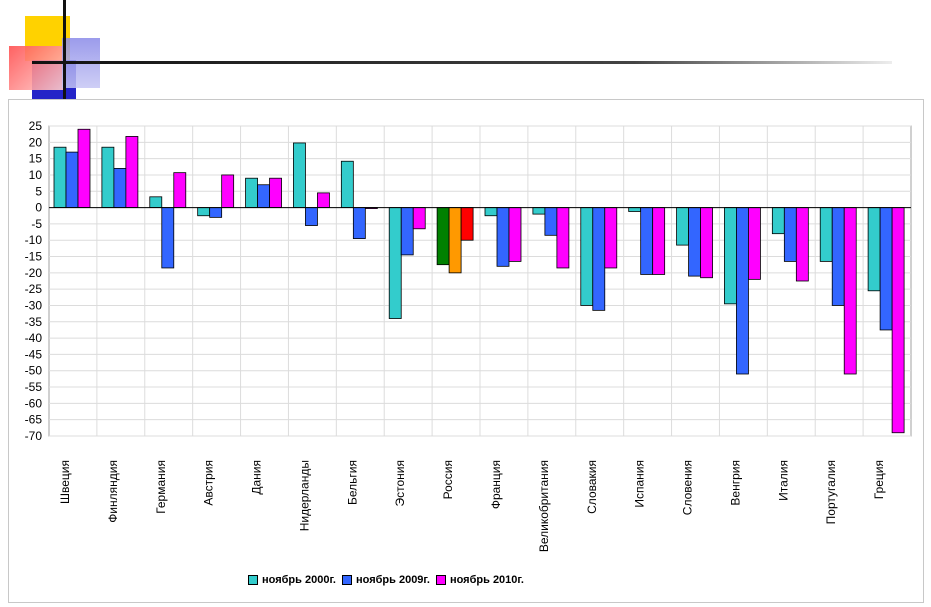  What do you see at coordinates (304, 495) in the screenshot?
I see `x-category-label: Нидерланды` at bounding box center [304, 495].